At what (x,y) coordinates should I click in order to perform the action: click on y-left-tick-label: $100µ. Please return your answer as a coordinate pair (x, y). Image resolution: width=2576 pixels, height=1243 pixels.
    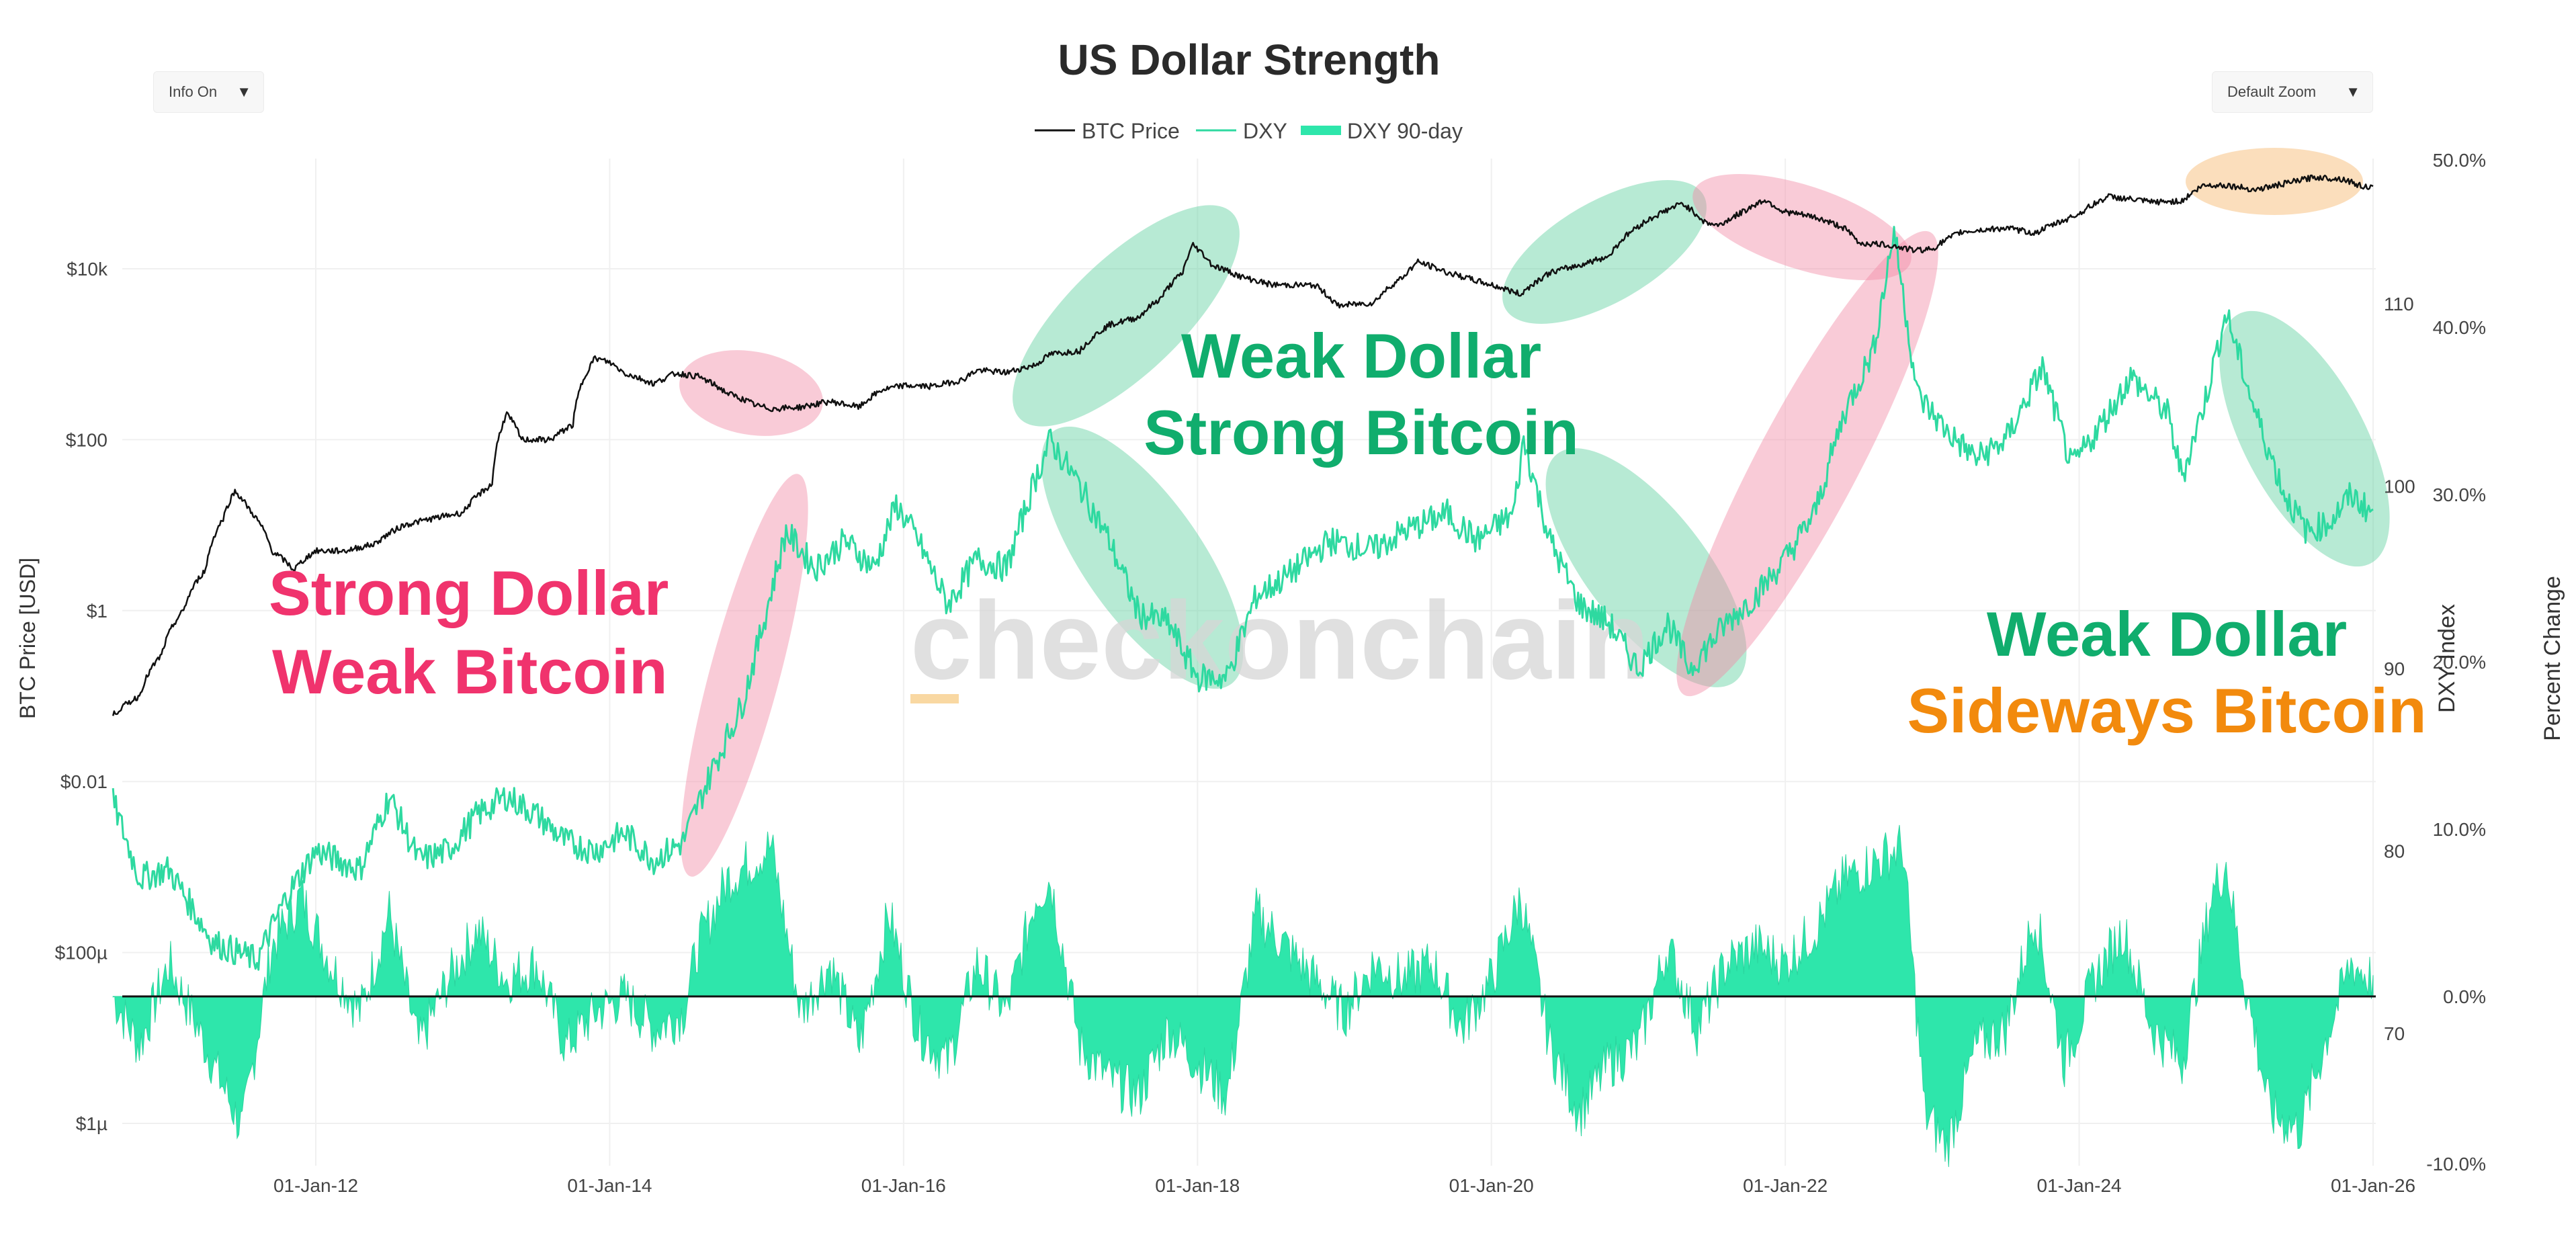
    Looking at the image, I should click on (81, 953).